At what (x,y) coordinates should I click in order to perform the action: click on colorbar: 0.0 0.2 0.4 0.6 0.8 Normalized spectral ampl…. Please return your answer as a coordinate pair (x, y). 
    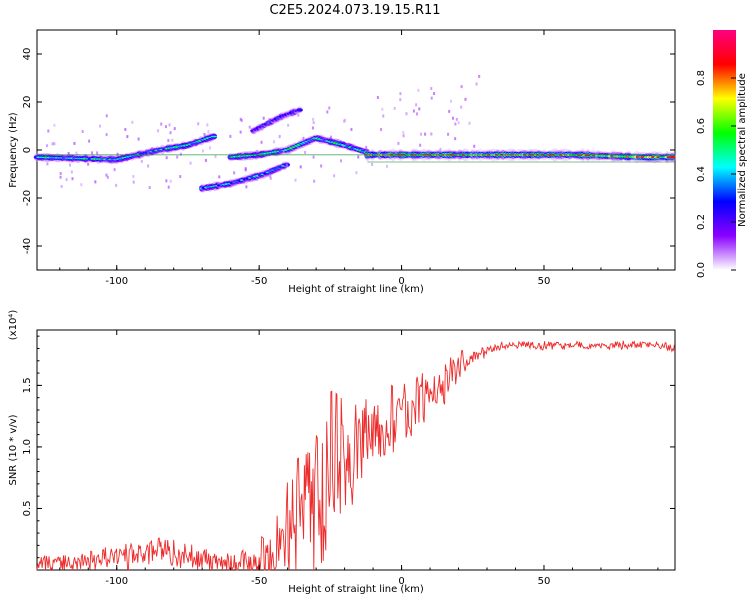
    Looking at the image, I should click on (722, 154).